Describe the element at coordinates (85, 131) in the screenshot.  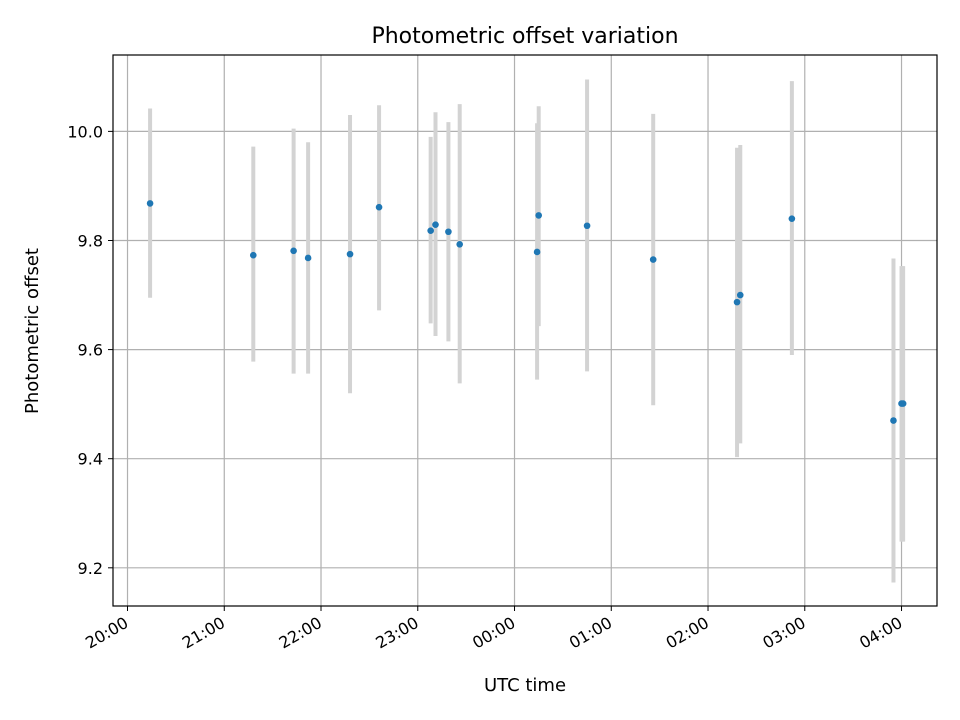
I see `y-tick-label: 10.0` at that location.